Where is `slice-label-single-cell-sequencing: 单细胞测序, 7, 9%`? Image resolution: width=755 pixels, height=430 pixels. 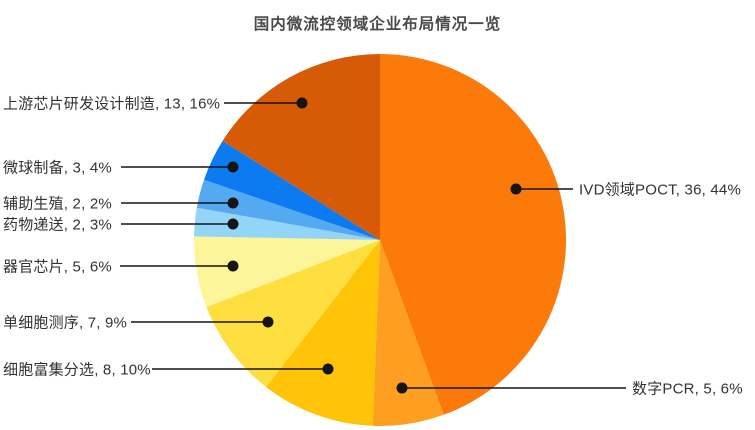
slice-label-single-cell-sequencing: 单细胞测序, 7, 9% is located at coordinates (65, 323).